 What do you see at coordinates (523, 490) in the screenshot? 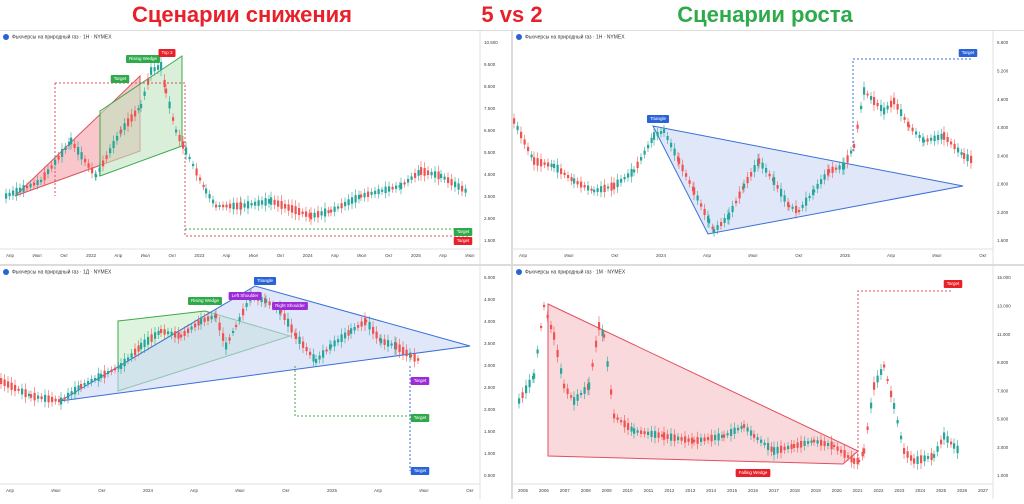
I see `time-label: 2005` at bounding box center [523, 490].